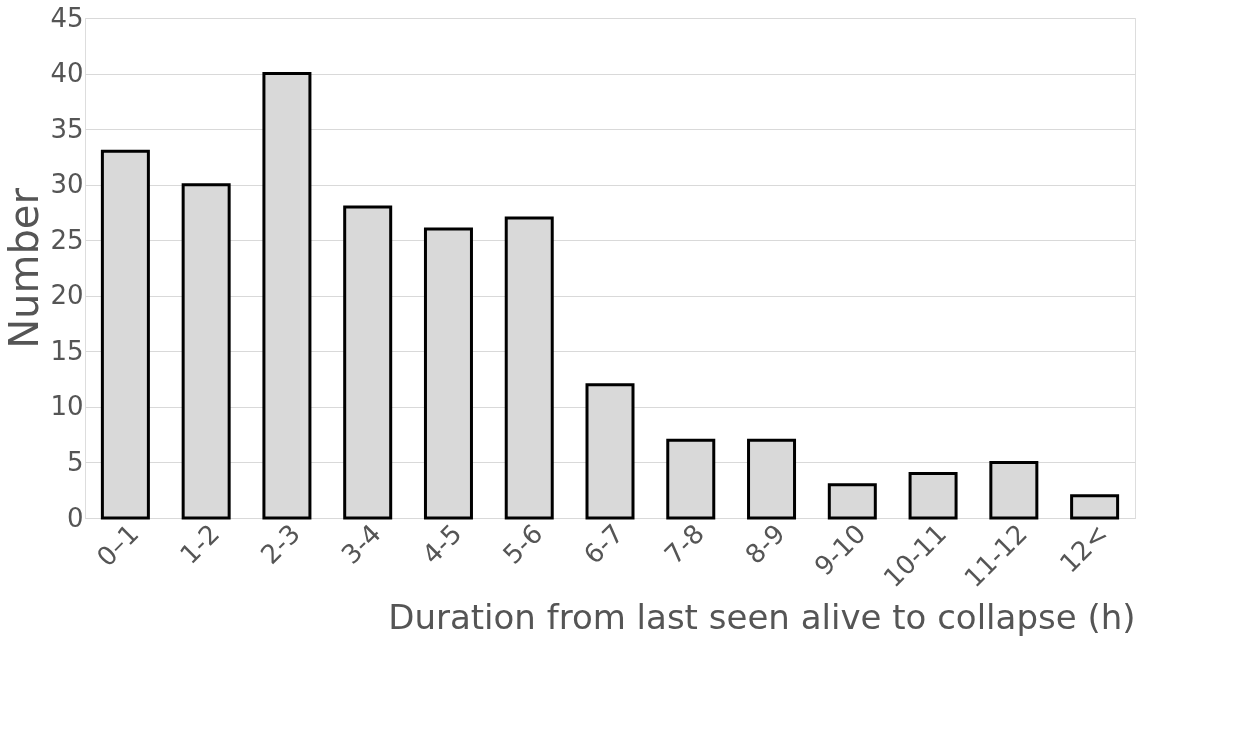 This screenshot has height=748, width=1242. Describe the element at coordinates (75, 461) in the screenshot. I see `y-tick-label: 5` at that location.